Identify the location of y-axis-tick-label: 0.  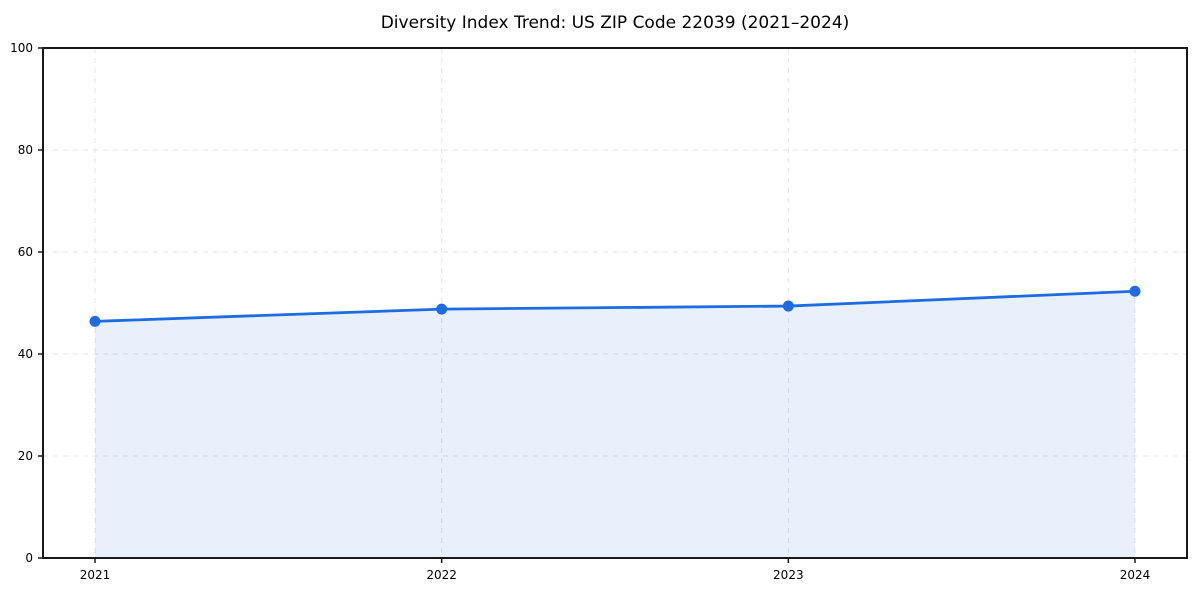
(29, 558).